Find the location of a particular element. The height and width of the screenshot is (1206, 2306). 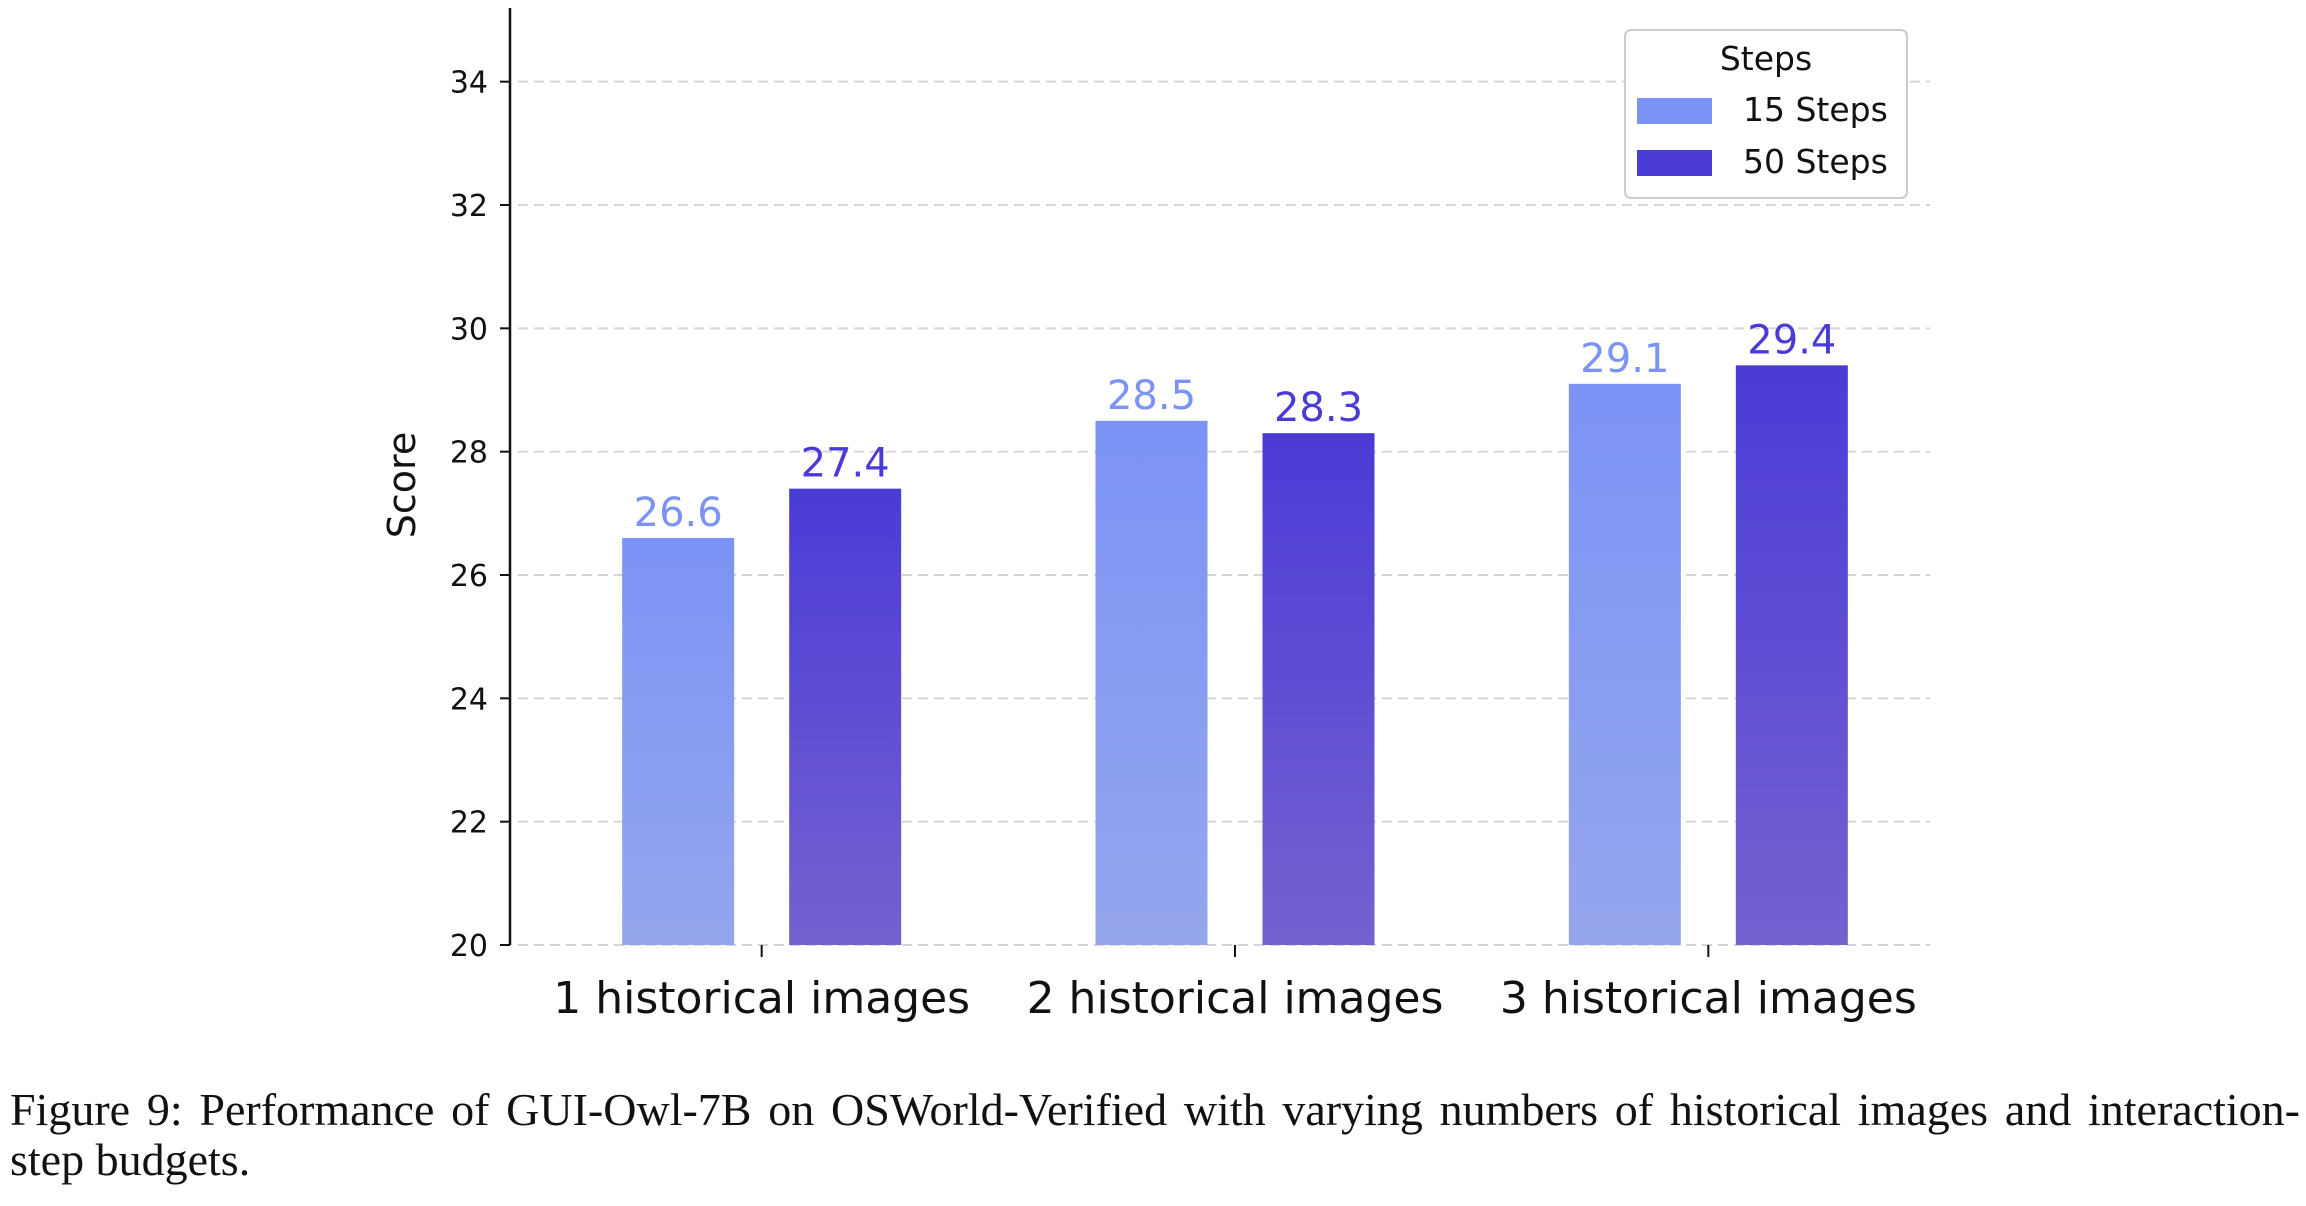

legend-entry: 50 Steps is located at coordinates (1815, 161).